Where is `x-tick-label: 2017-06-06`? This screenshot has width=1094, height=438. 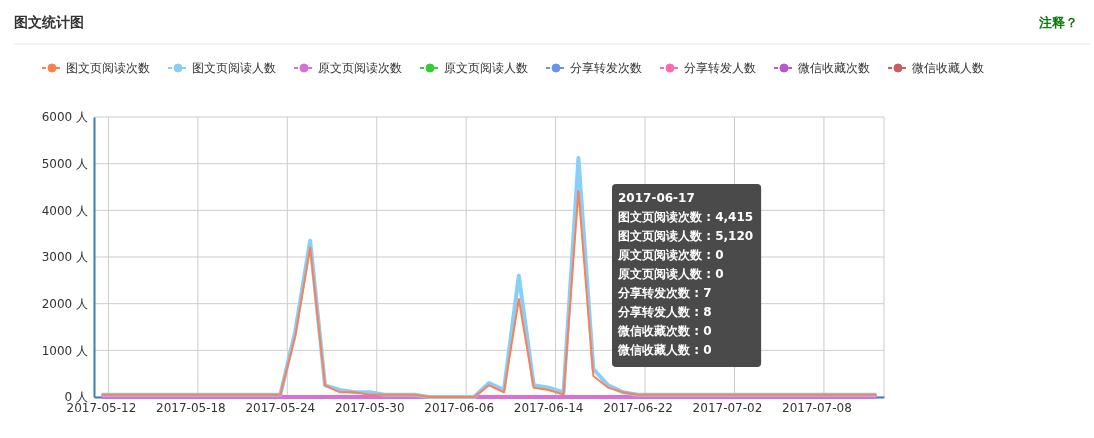
x-tick-label: 2017-06-06 is located at coordinates (459, 407).